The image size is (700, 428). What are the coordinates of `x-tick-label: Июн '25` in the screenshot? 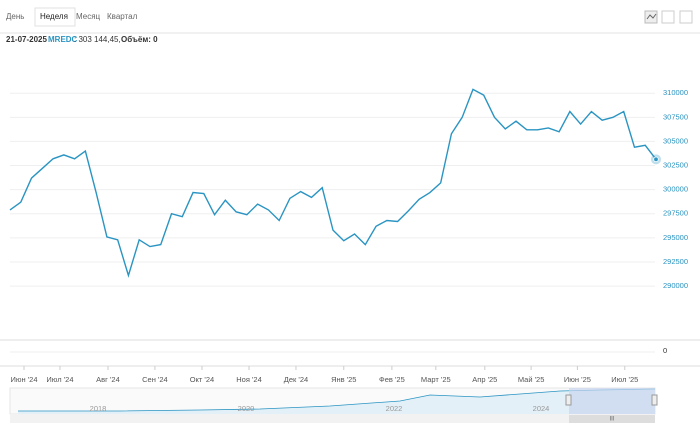 It's located at (577, 379).